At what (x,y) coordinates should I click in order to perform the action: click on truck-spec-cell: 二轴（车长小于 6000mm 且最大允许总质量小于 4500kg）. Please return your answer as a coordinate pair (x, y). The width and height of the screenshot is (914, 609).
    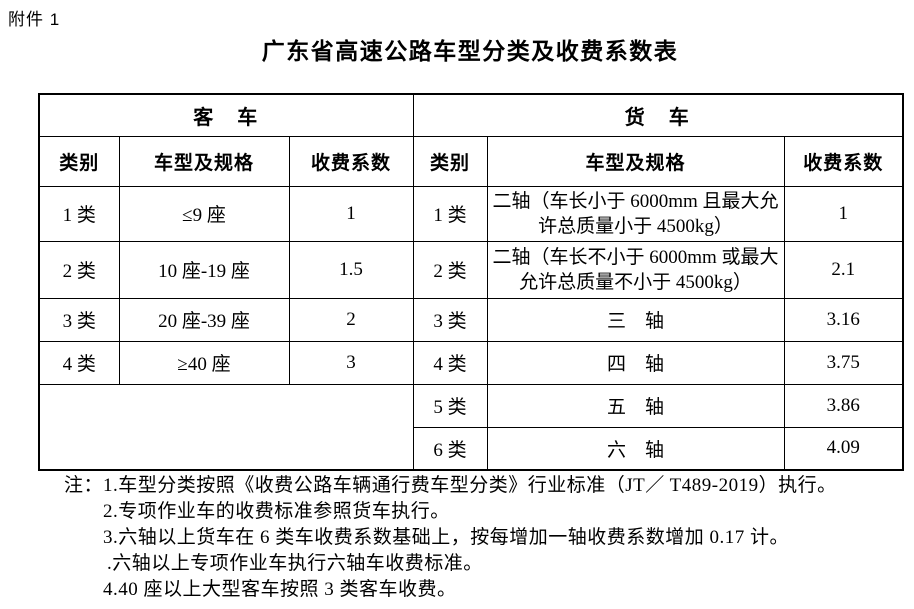
    Looking at the image, I should click on (635, 213).